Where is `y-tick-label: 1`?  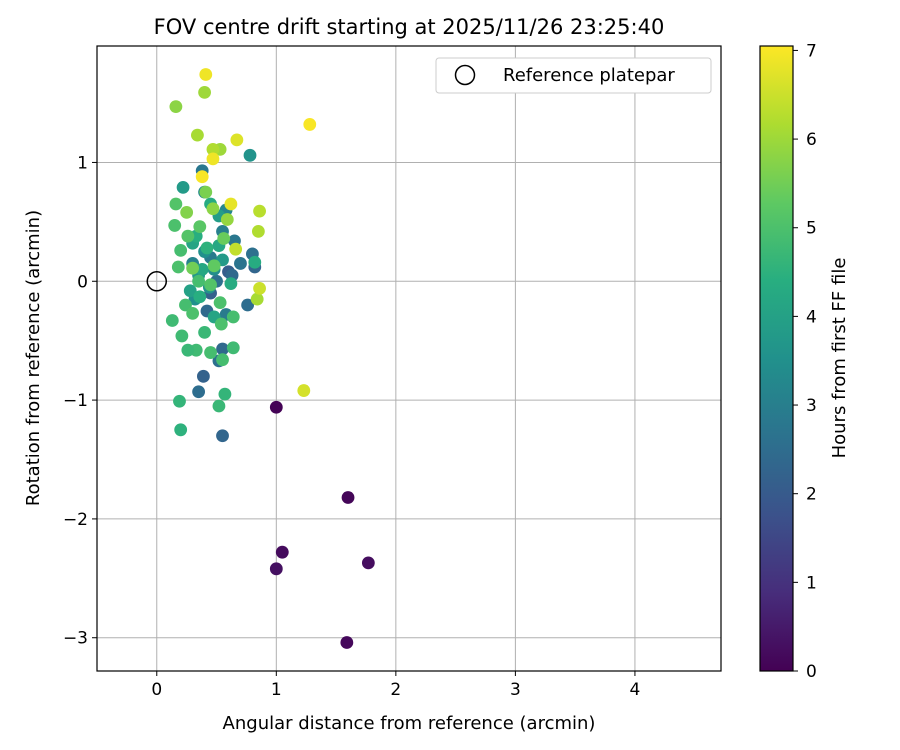
y-tick-label: 1 is located at coordinates (82, 163).